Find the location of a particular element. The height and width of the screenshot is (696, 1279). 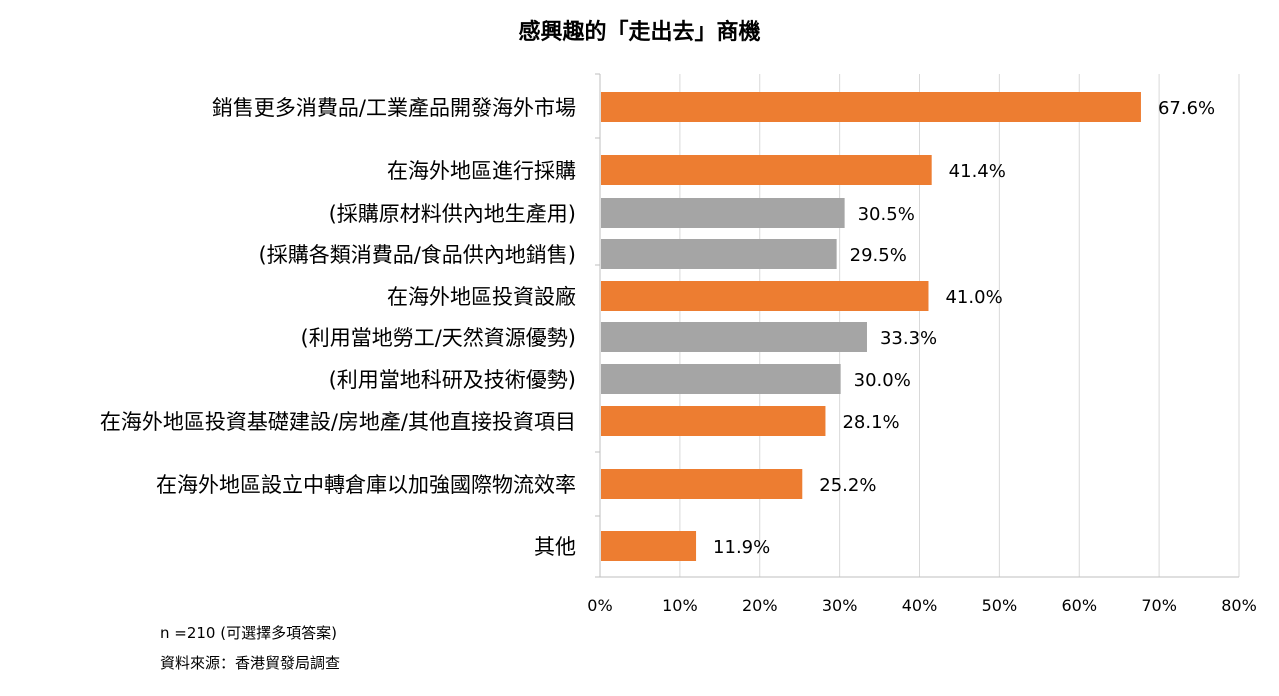

data-label: 30.0% is located at coordinates (882, 380).